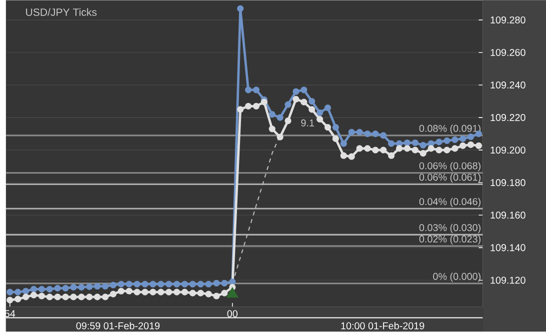  I want to click on text: 09:59 01-Feb-2019, so click(118, 326).